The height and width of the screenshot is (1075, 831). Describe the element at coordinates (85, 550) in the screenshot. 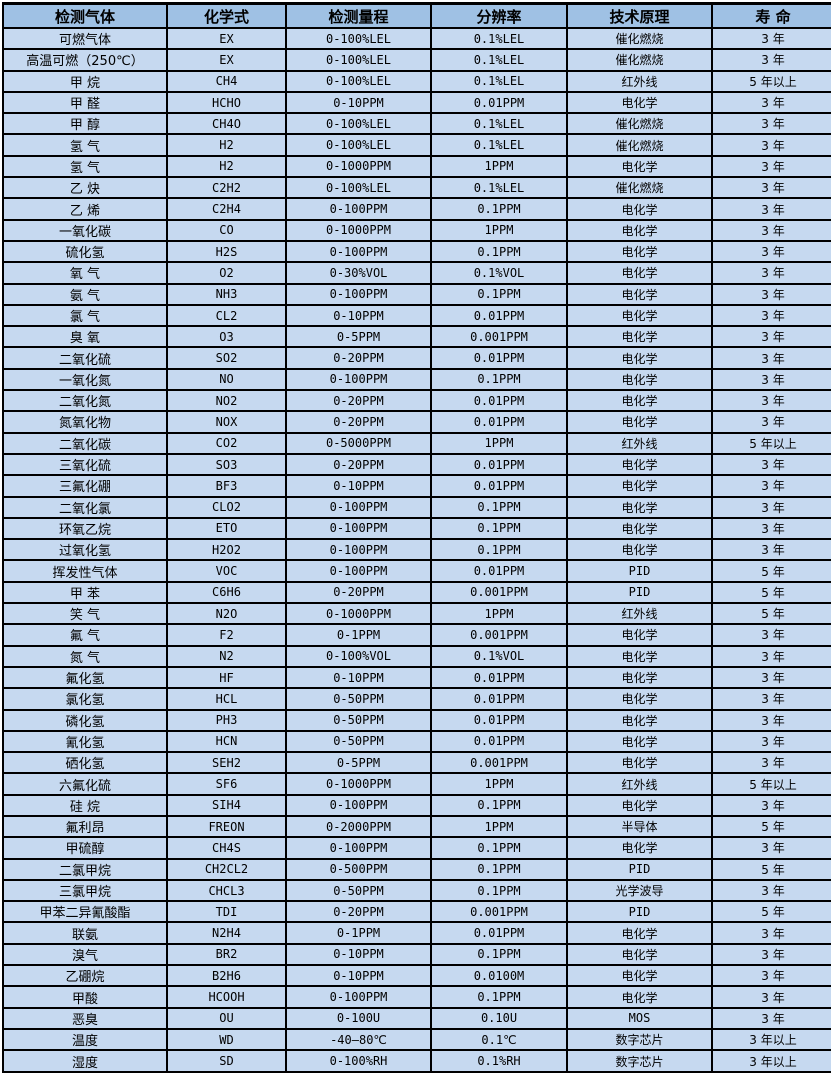

I see `gas-name-cell: 过氧化氢` at that location.